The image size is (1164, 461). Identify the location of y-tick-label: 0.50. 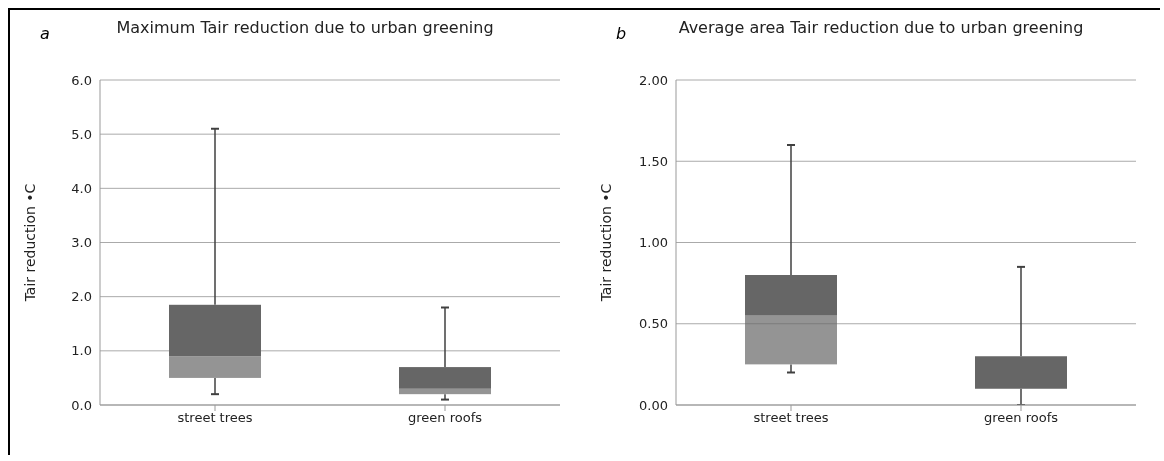
(653, 324).